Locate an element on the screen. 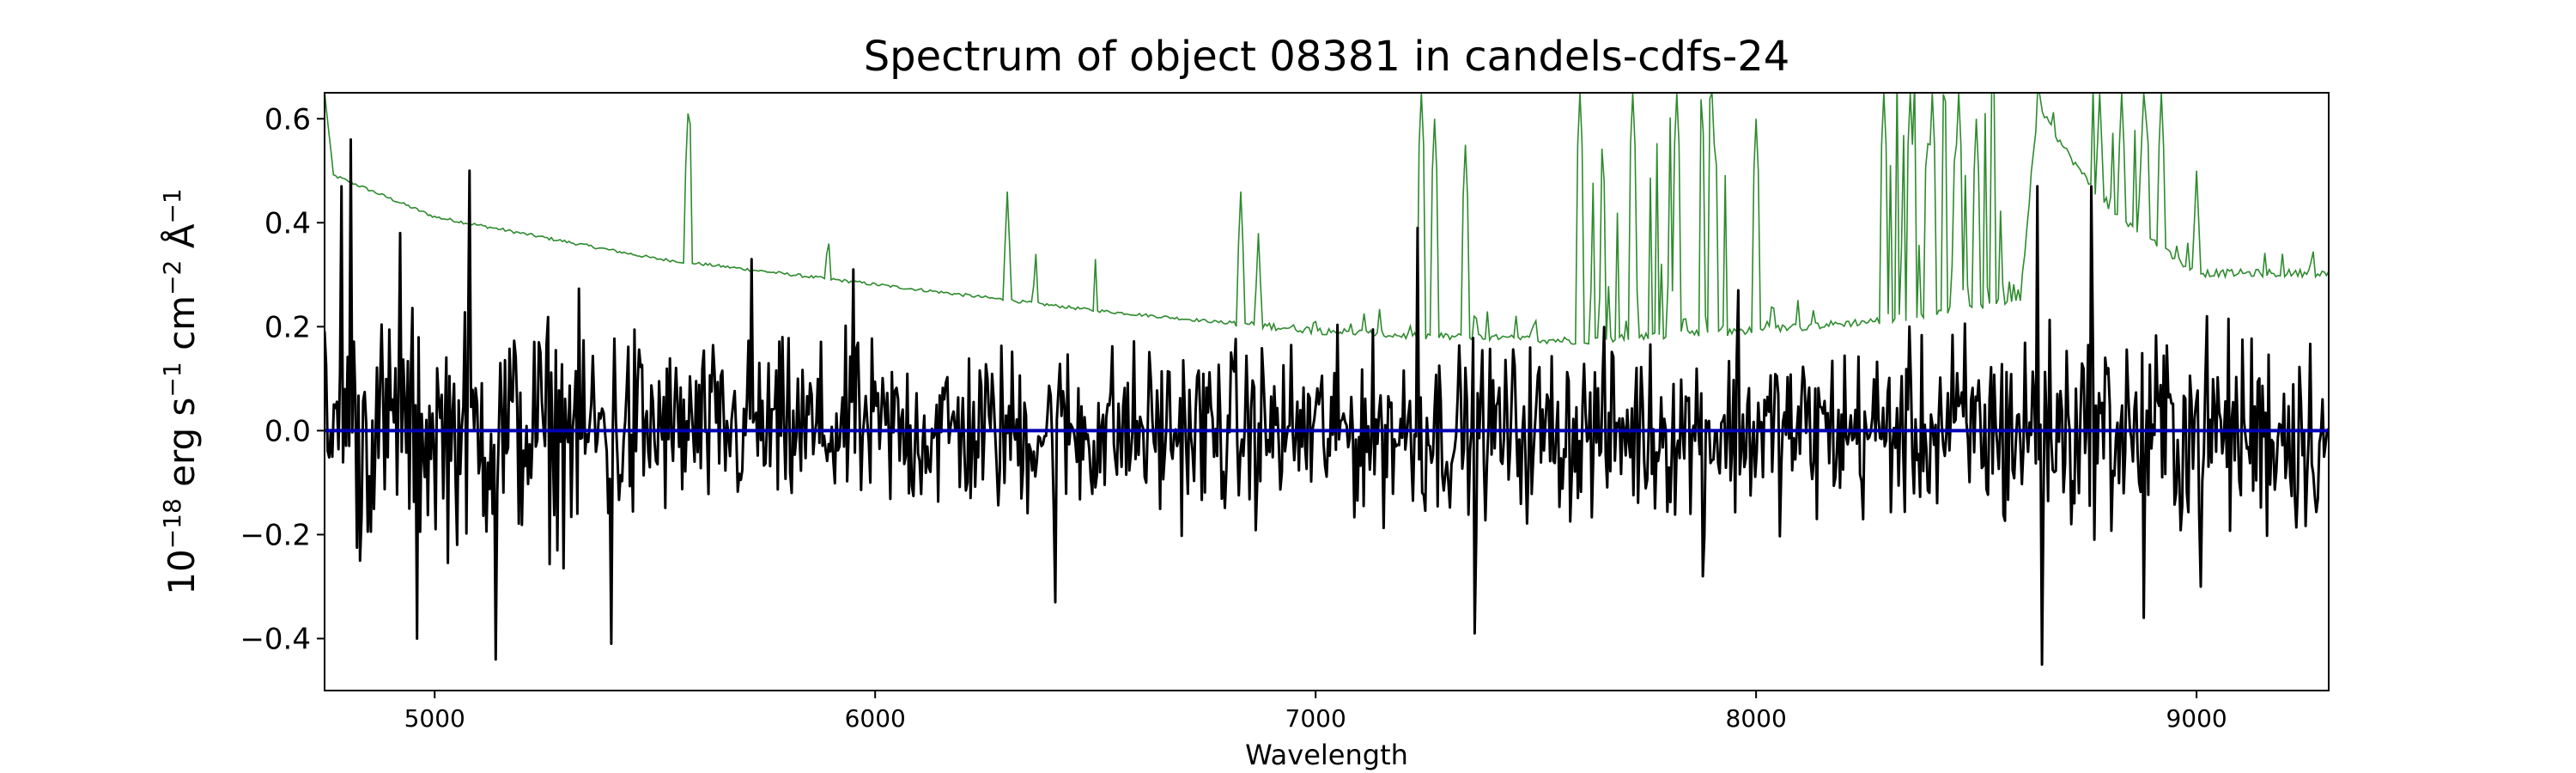 Image resolution: width=2576 pixels, height=773 pixels. x-tick-label: 8000 is located at coordinates (1756, 718).